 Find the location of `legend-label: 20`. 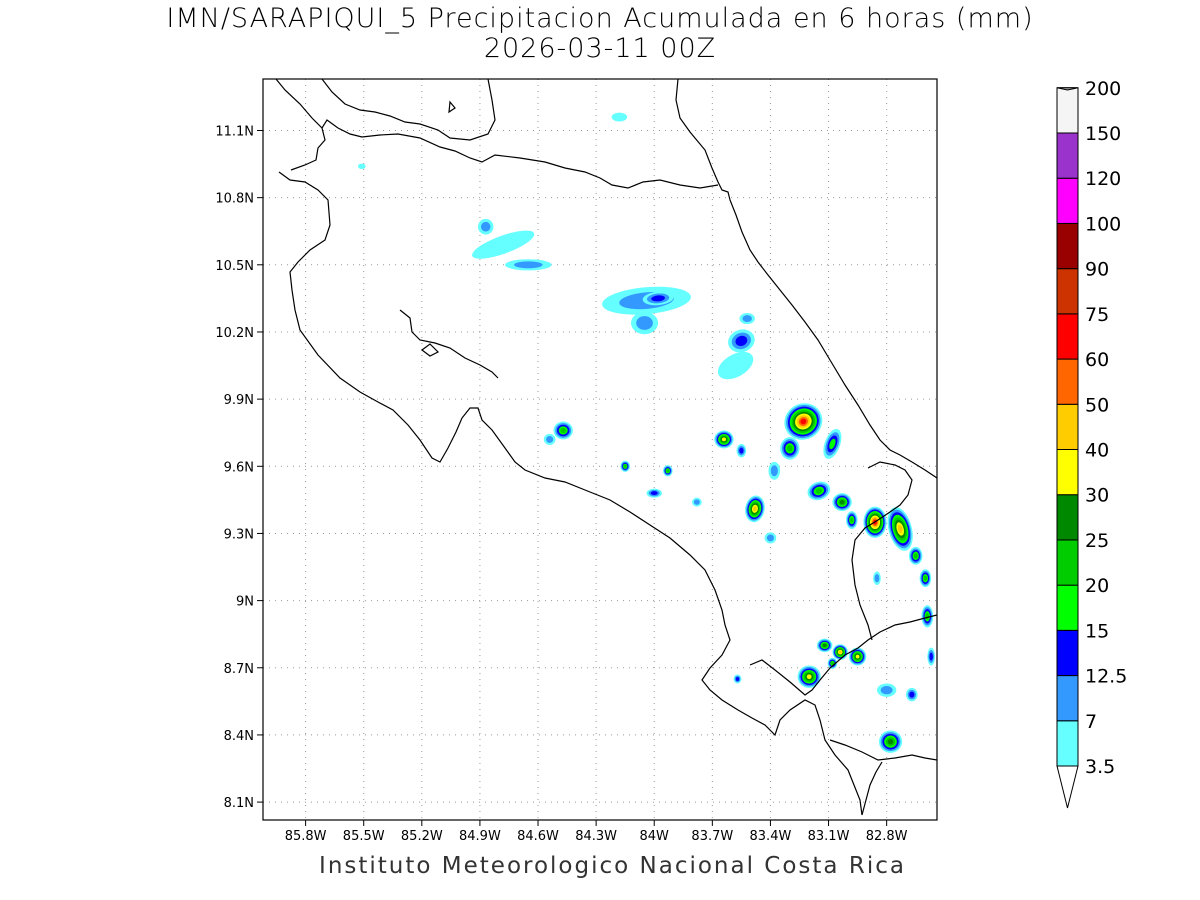

legend-label: 20 is located at coordinates (1097, 586).